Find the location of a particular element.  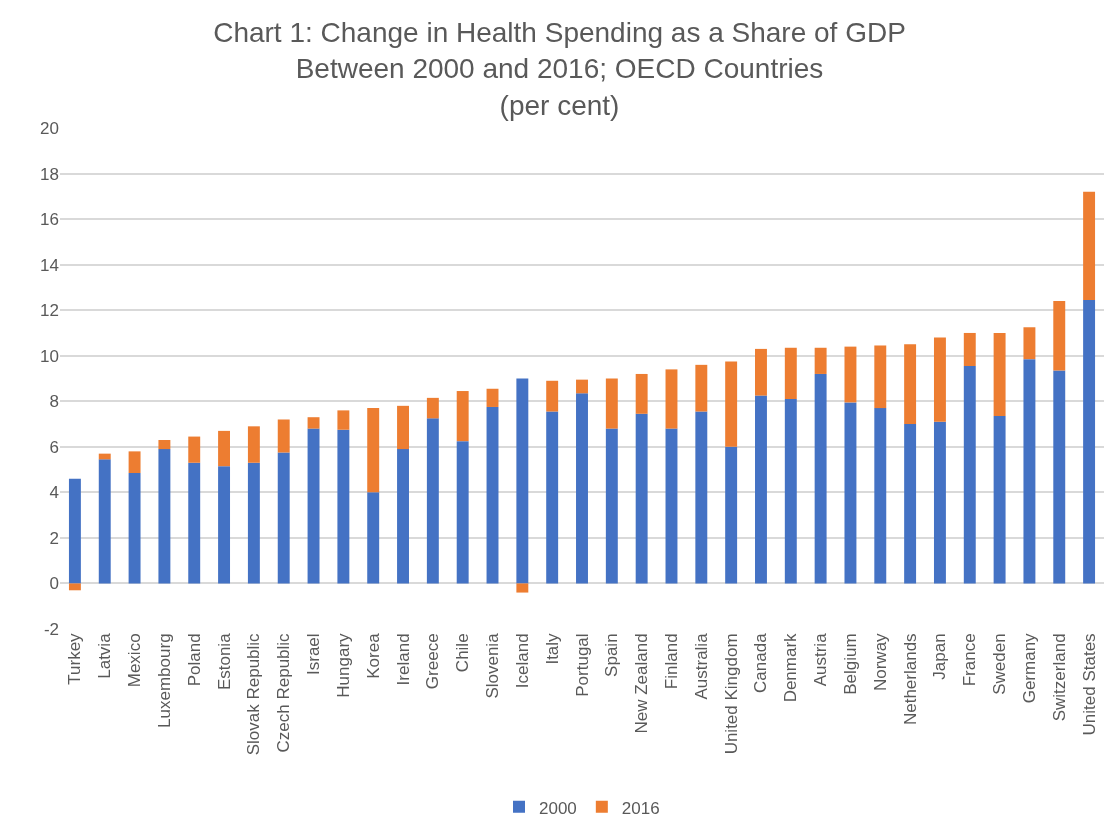

x-tick-label: New Zealand is located at coordinates (642, 683).